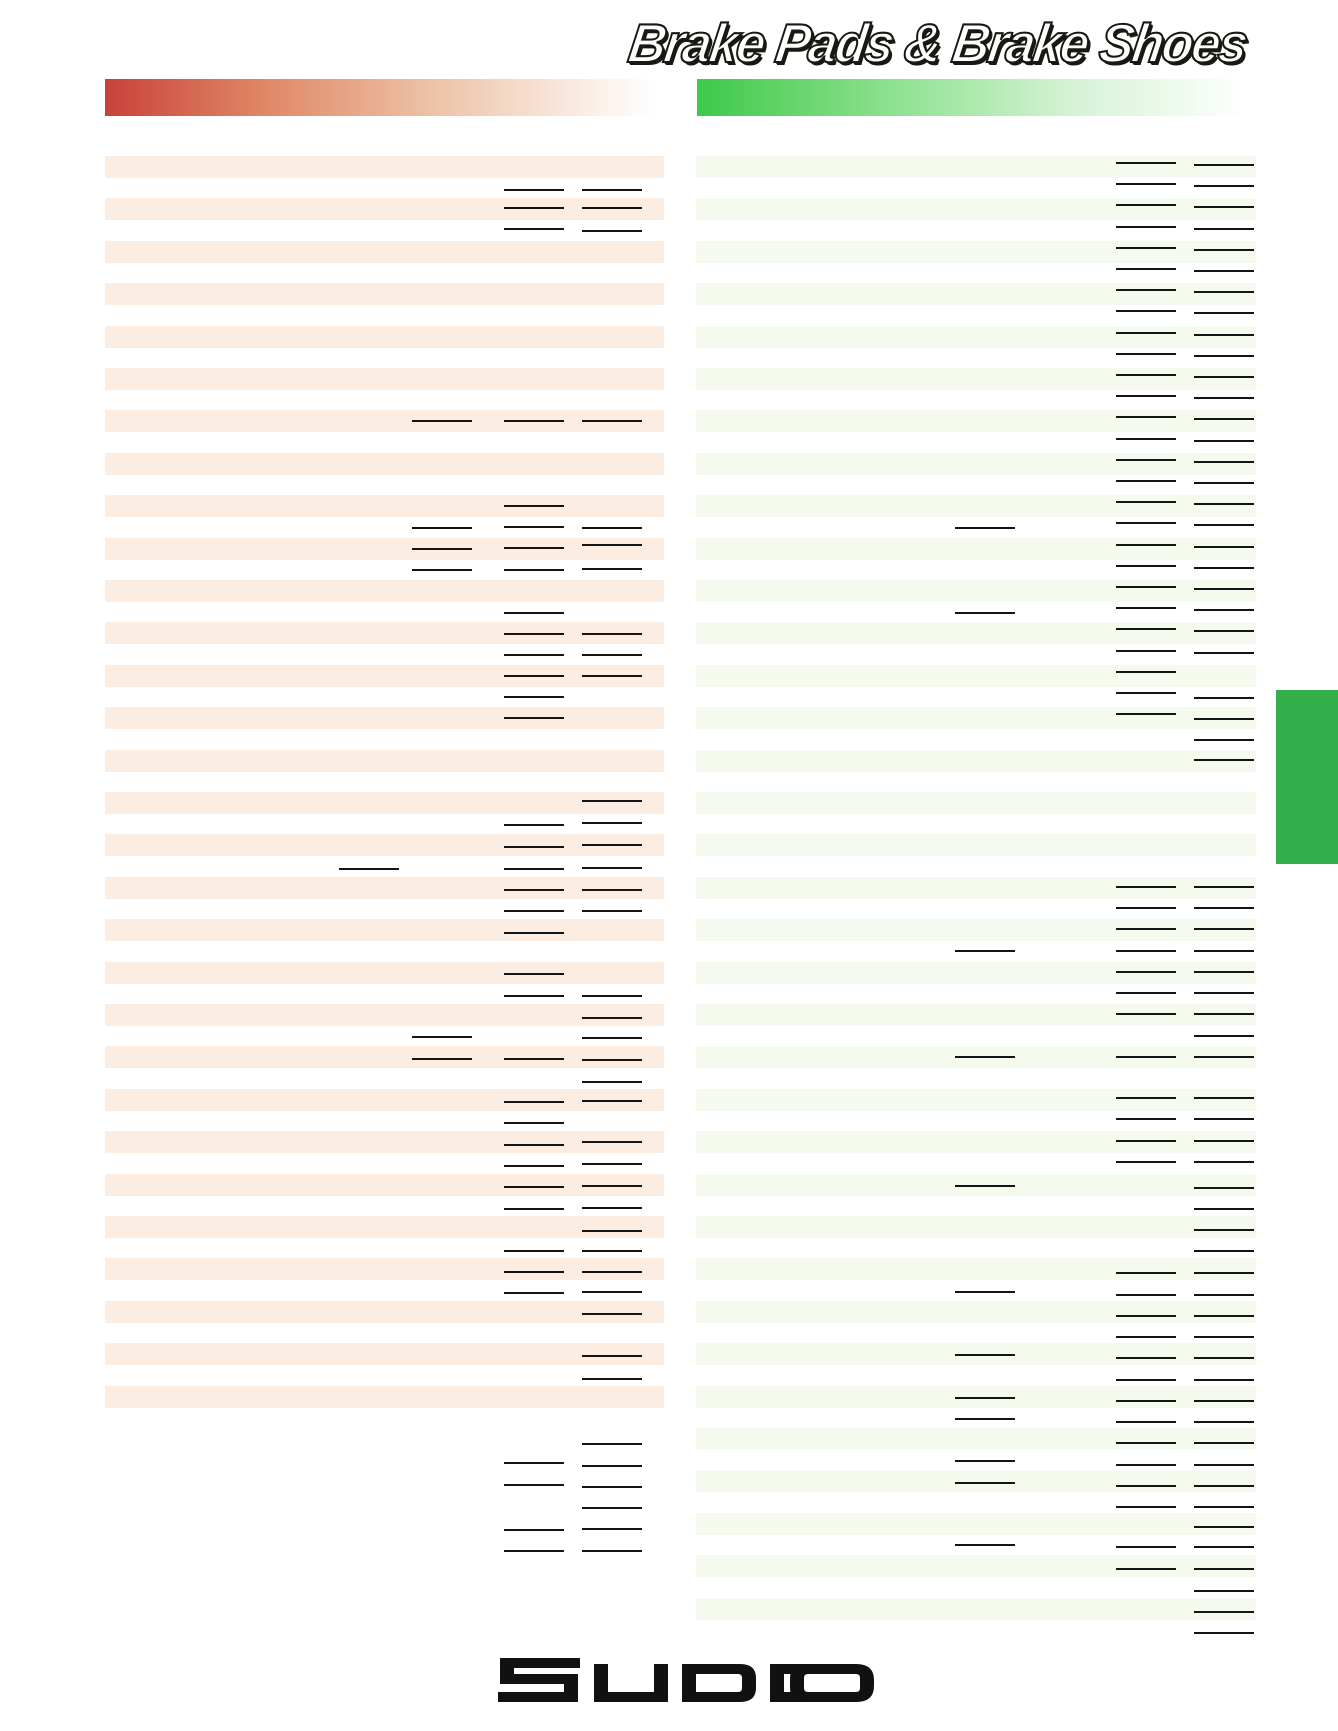  What do you see at coordinates (1307, 777) in the screenshot?
I see `section-tab` at bounding box center [1307, 777].